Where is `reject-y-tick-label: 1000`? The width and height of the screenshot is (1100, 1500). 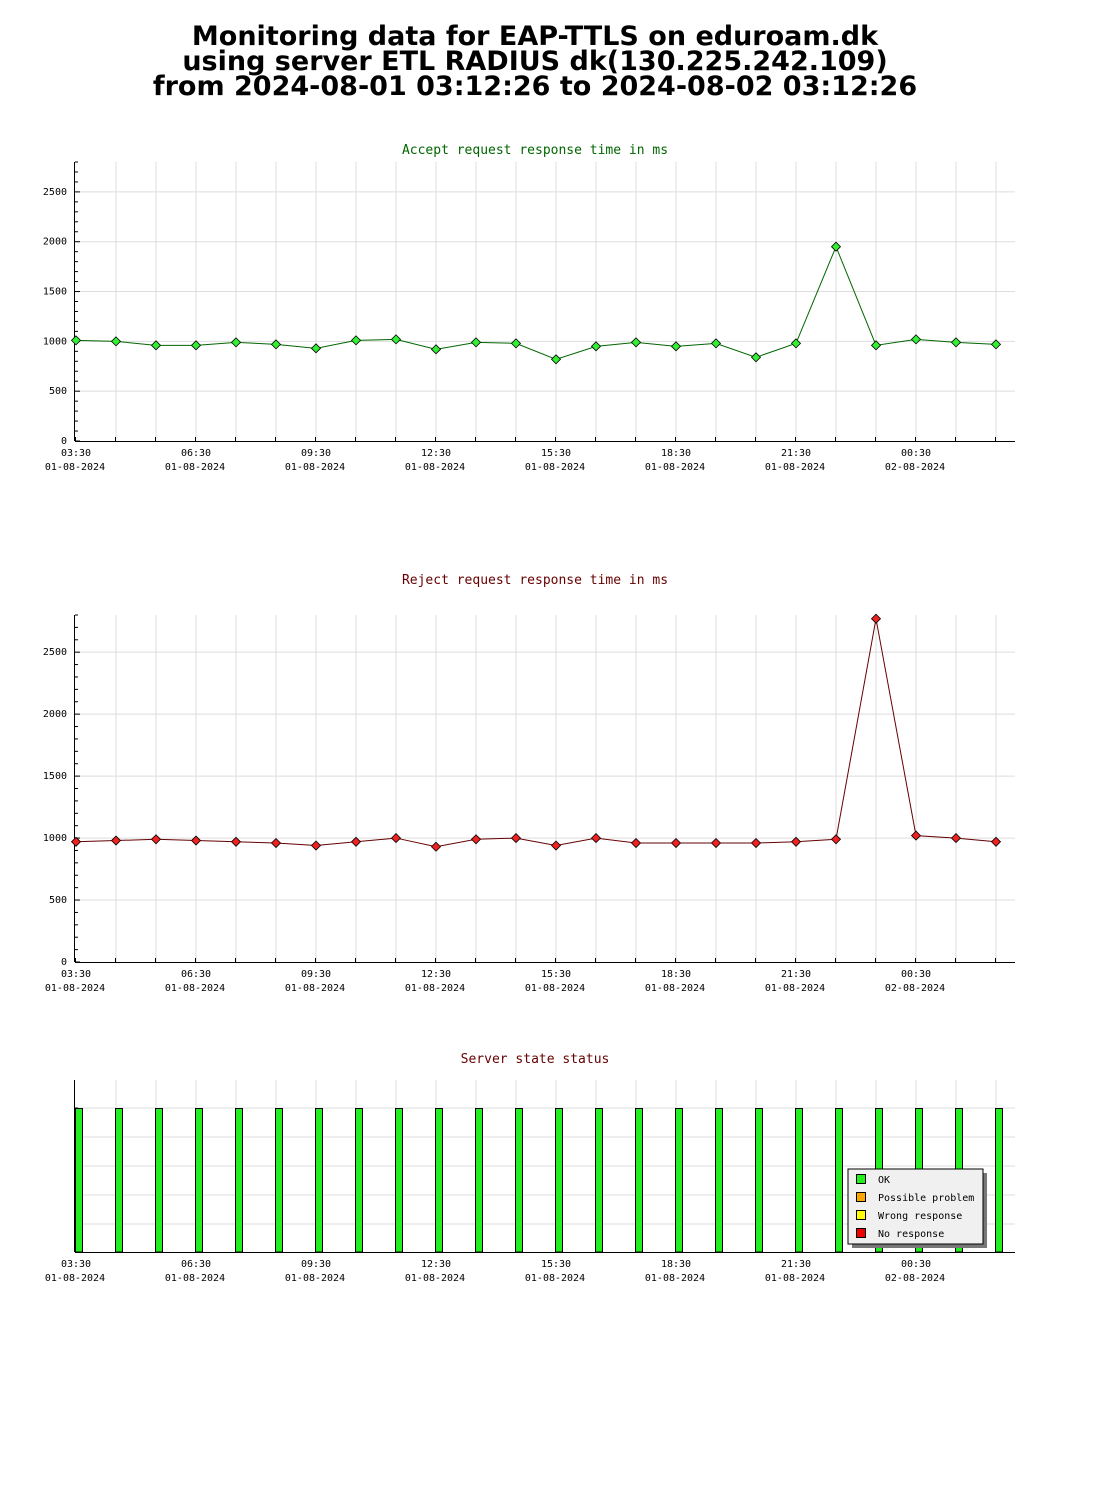 reject-y-tick-label: 1000 is located at coordinates (55, 838).